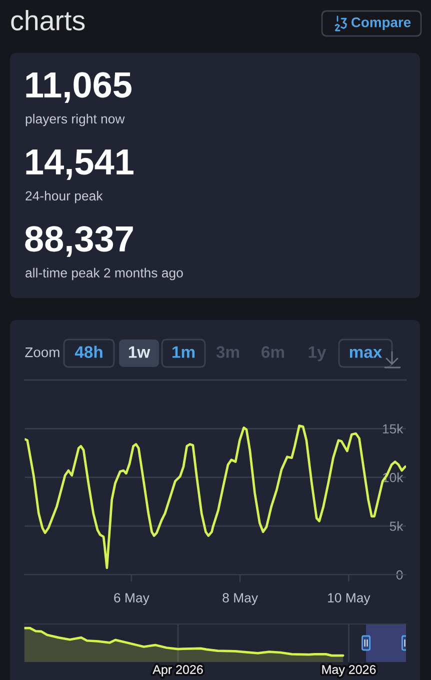 This screenshot has width=431, height=680. I want to click on y-tick-label: 5k, so click(397, 526).